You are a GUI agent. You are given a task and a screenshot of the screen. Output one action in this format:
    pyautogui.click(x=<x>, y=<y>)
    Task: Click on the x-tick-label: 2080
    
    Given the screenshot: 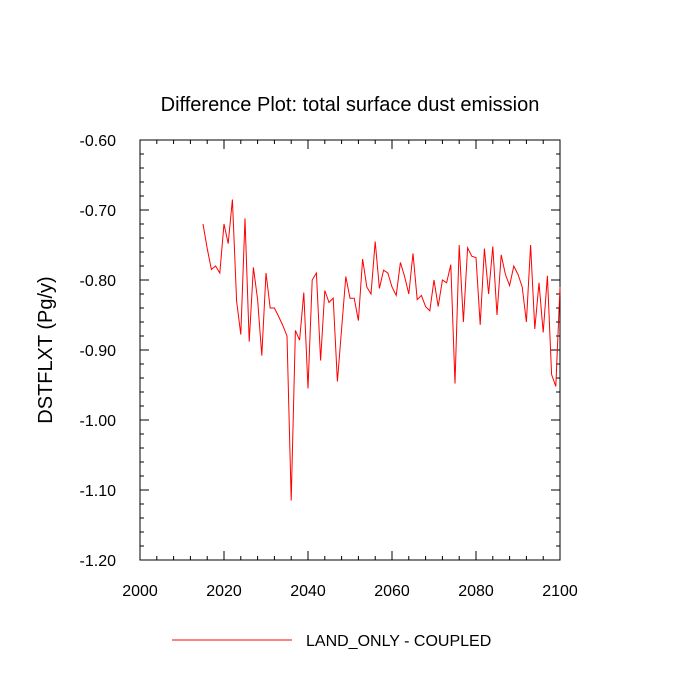 What is the action you would take?
    pyautogui.click(x=476, y=591)
    